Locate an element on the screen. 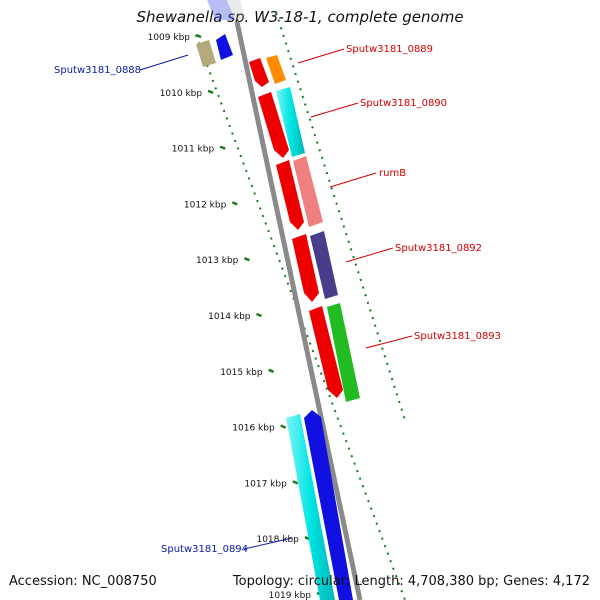 The width and height of the screenshot is (600, 600). gene-arrow-rumb-red is located at coordinates (290, 195).